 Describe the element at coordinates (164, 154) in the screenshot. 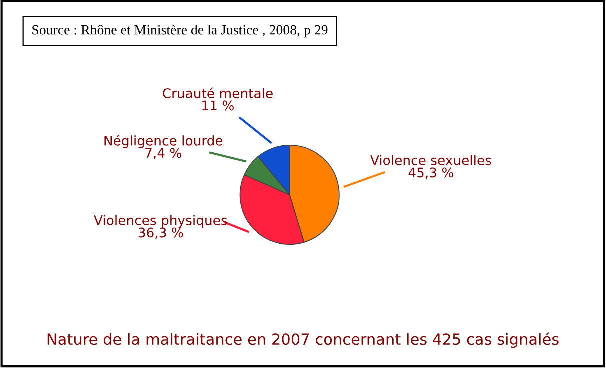

I see `data-label: 7,4 %` at that location.